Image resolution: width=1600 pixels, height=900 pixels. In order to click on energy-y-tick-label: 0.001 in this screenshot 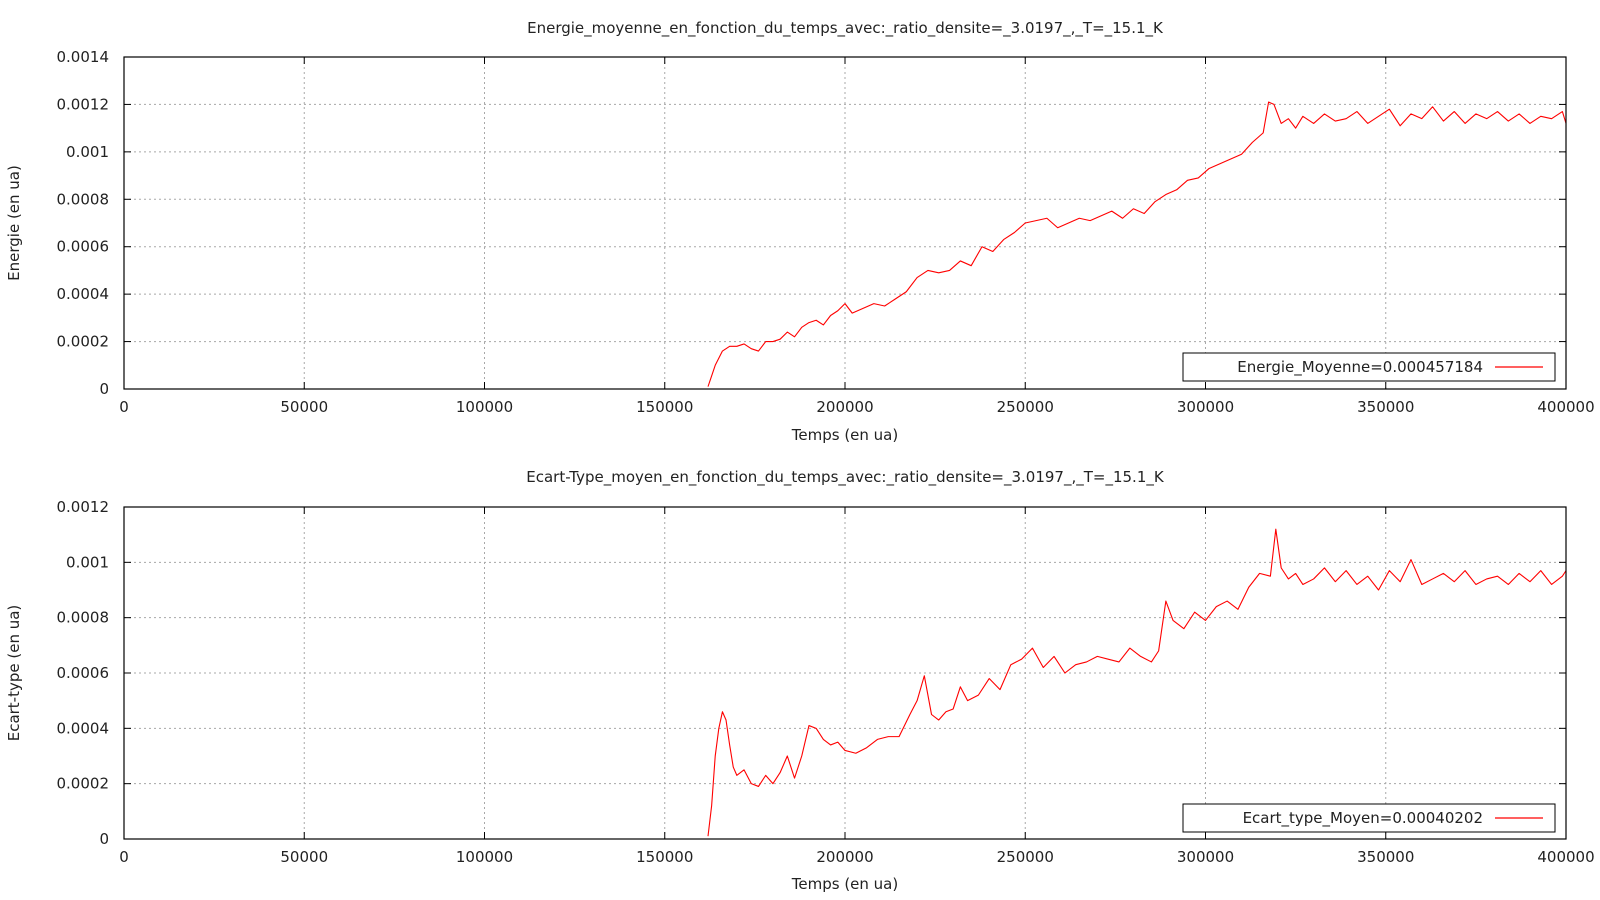, I will do `click(87, 152)`.